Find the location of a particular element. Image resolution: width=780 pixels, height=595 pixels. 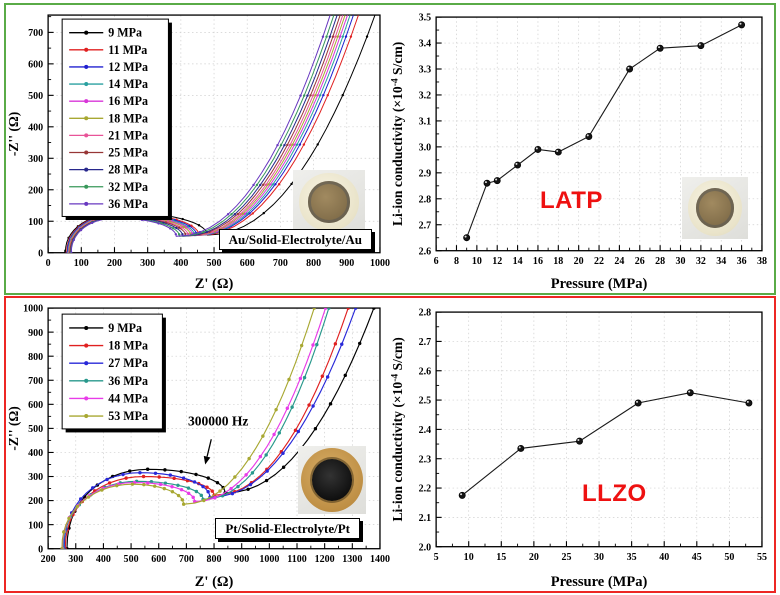

svg-text: 3.1 is located at coordinates (425, 122).